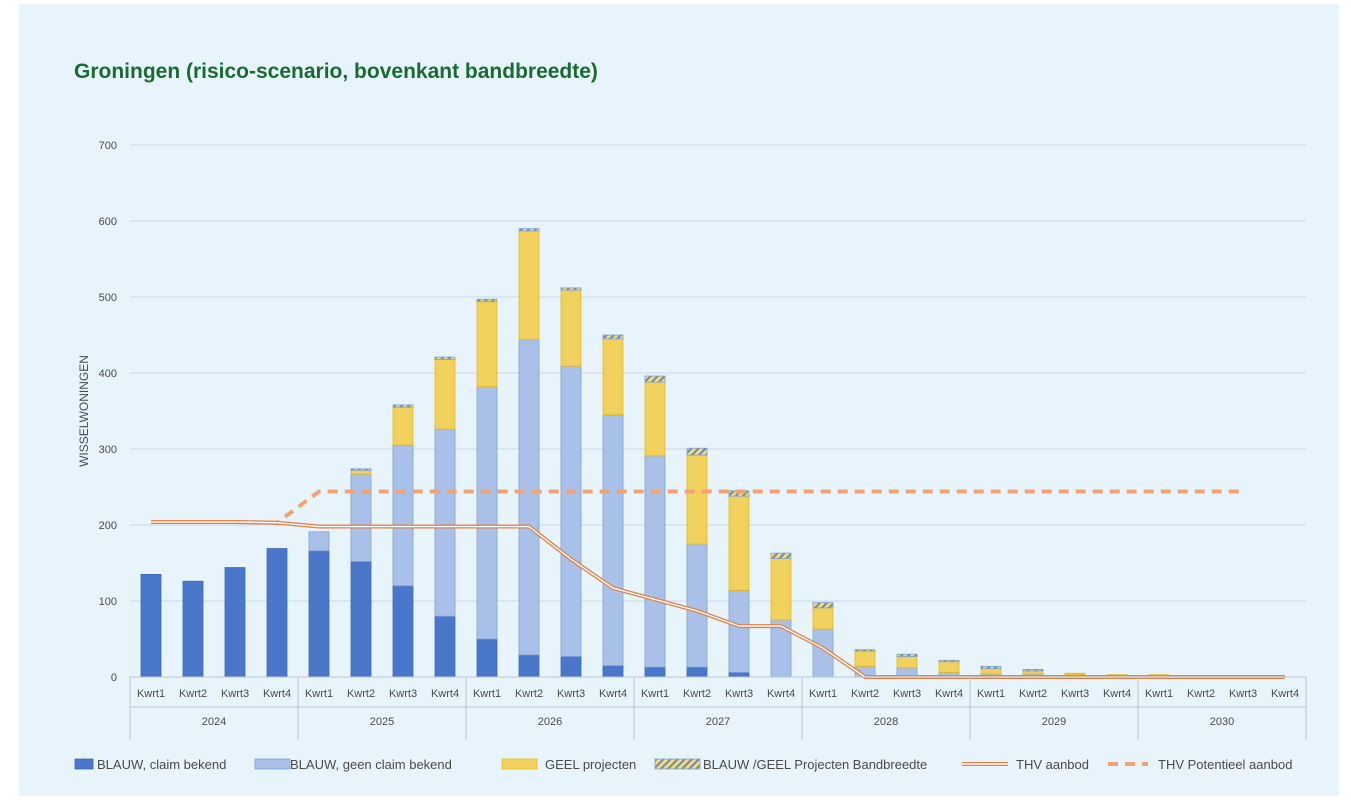  I want to click on y-axis: 0 100 200 300 400 500 600 700, so click(108, 412).